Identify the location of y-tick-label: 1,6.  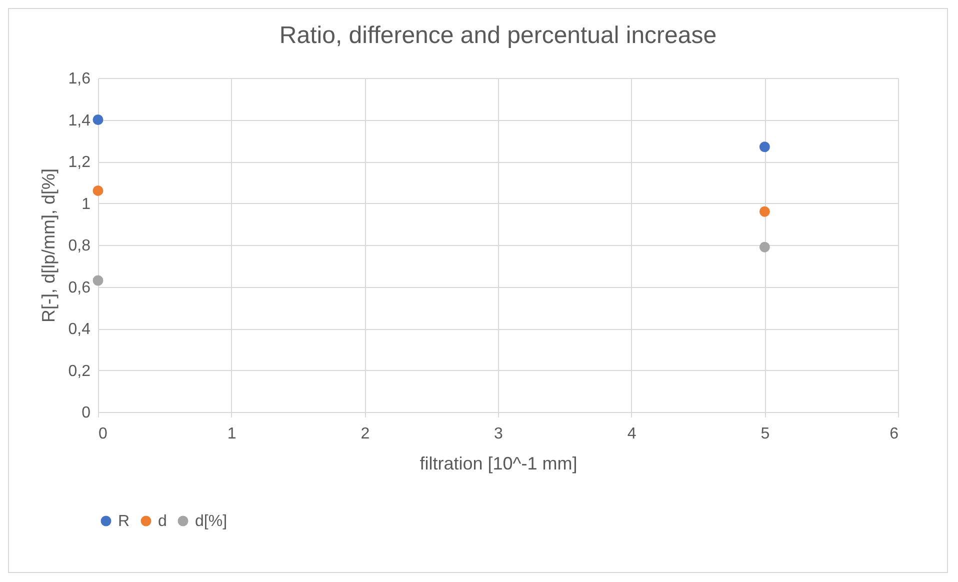
(79, 79).